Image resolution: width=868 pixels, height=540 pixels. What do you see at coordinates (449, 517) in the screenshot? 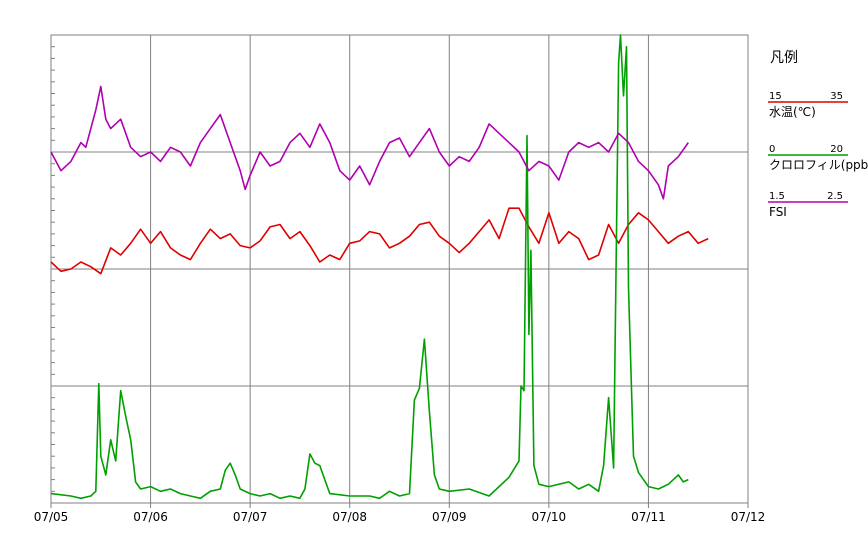
I see `x-tick-label: 07/09` at bounding box center [449, 517].